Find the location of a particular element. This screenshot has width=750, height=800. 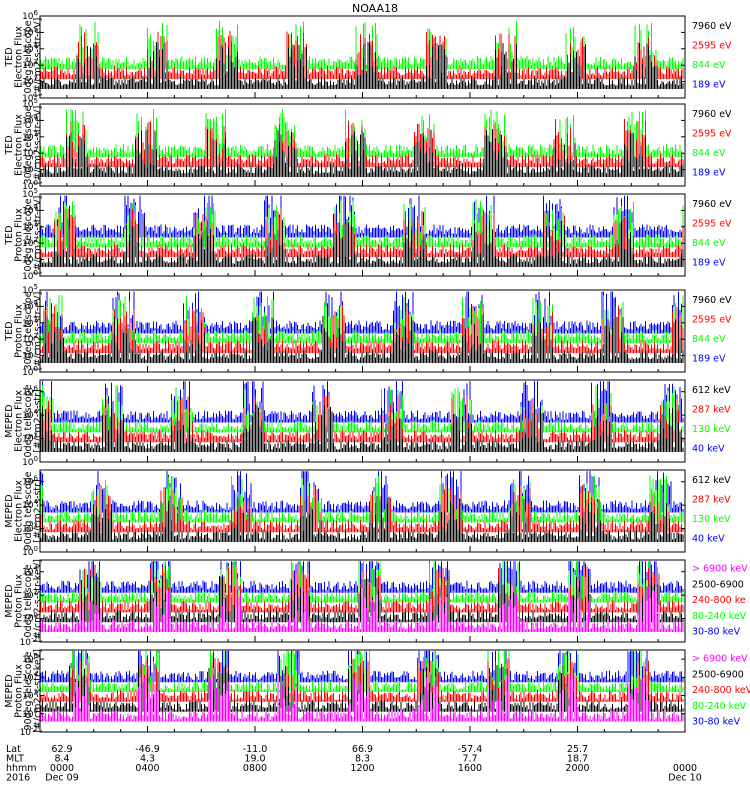

series-240-800-kev is located at coordinates (362, 678).